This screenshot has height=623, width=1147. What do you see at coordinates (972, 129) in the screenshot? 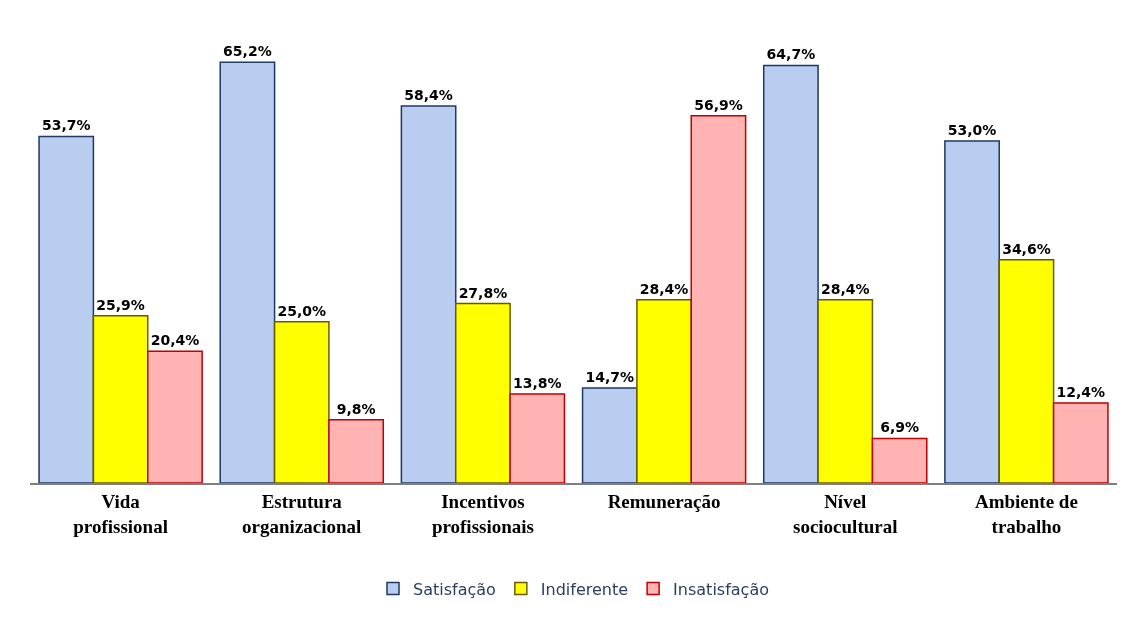
I see `data-label: 53,0%` at bounding box center [972, 129].